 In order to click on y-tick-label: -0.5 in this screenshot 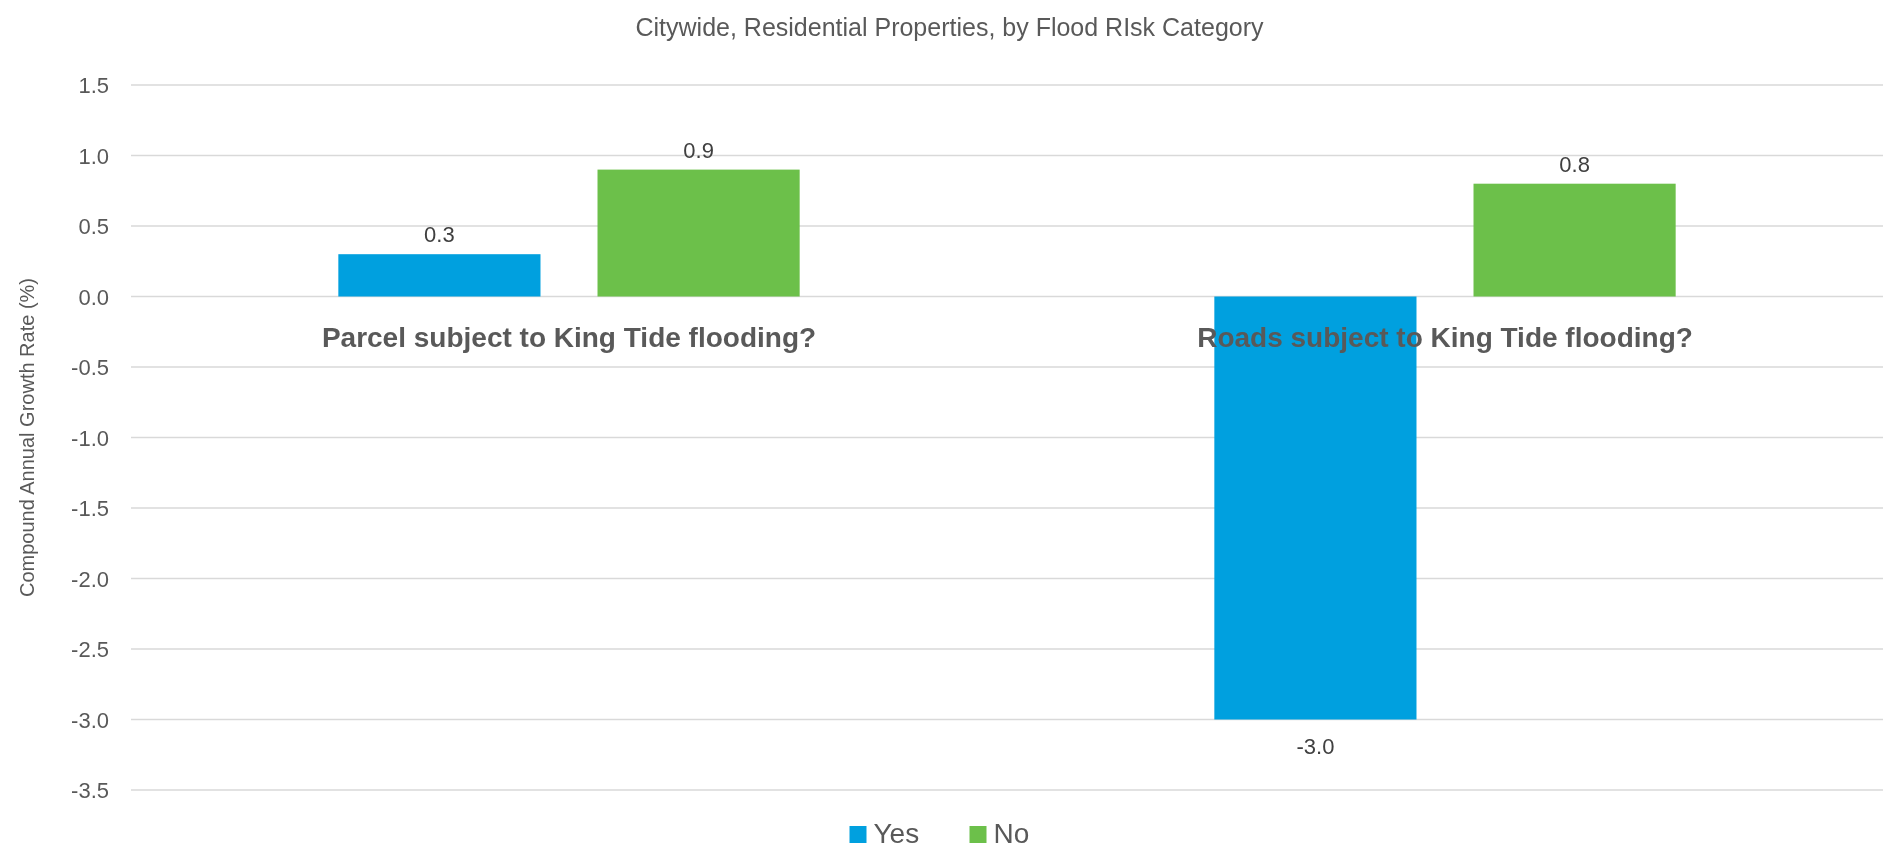, I will do `click(90, 367)`.